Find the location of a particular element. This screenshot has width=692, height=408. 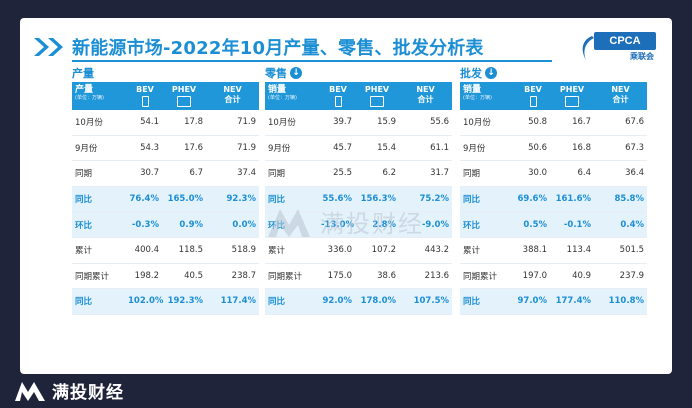

phev-label: PHEV is located at coordinates (377, 89).